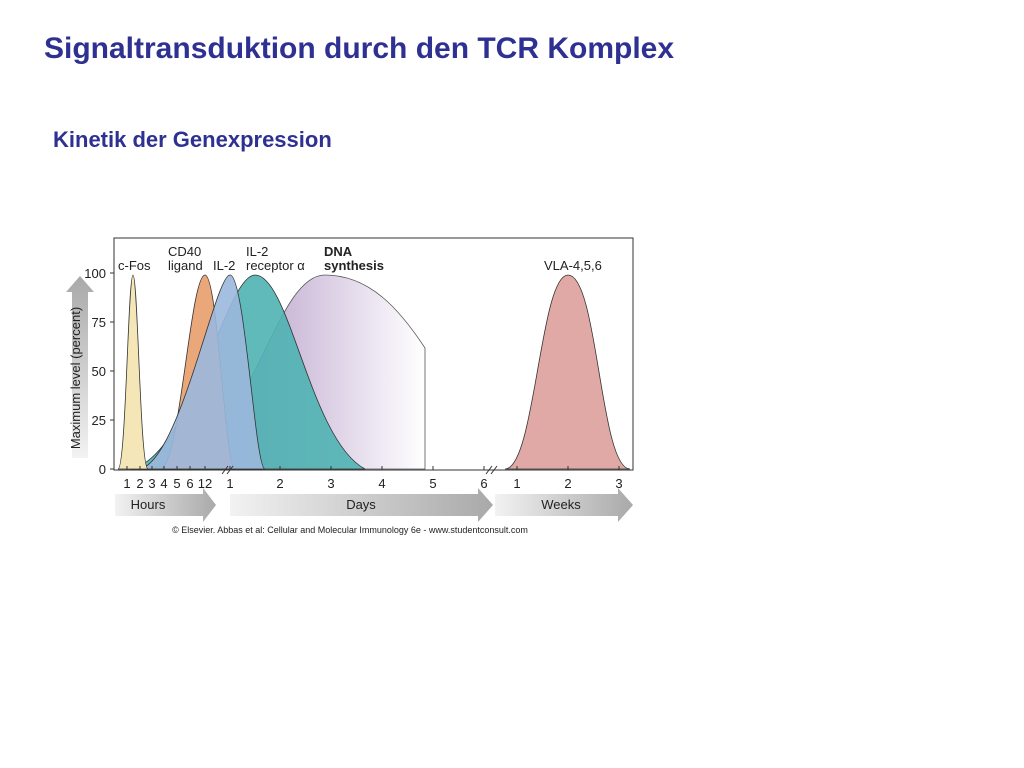 Image resolution: width=1024 pixels, height=768 pixels. I want to click on curve-label: synthesis, so click(354, 265).